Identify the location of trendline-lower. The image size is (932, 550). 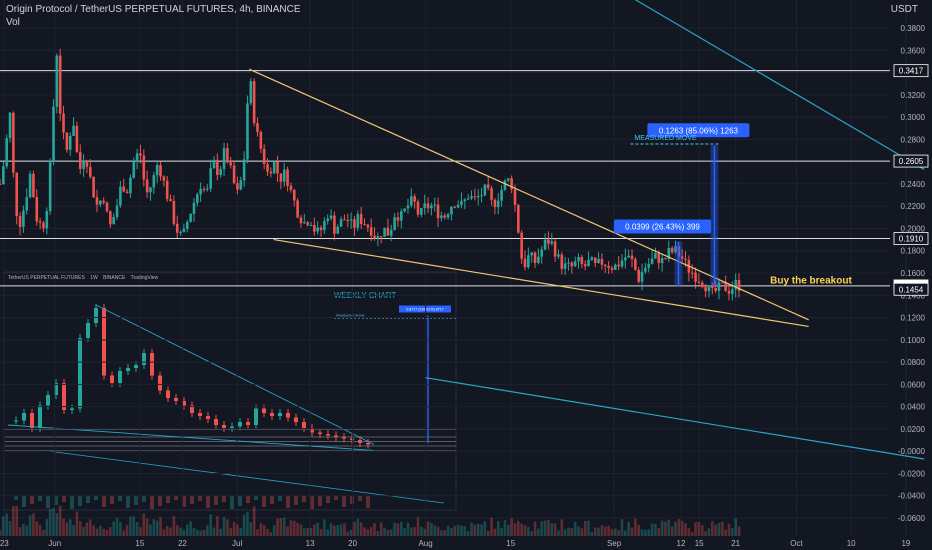
(541, 283).